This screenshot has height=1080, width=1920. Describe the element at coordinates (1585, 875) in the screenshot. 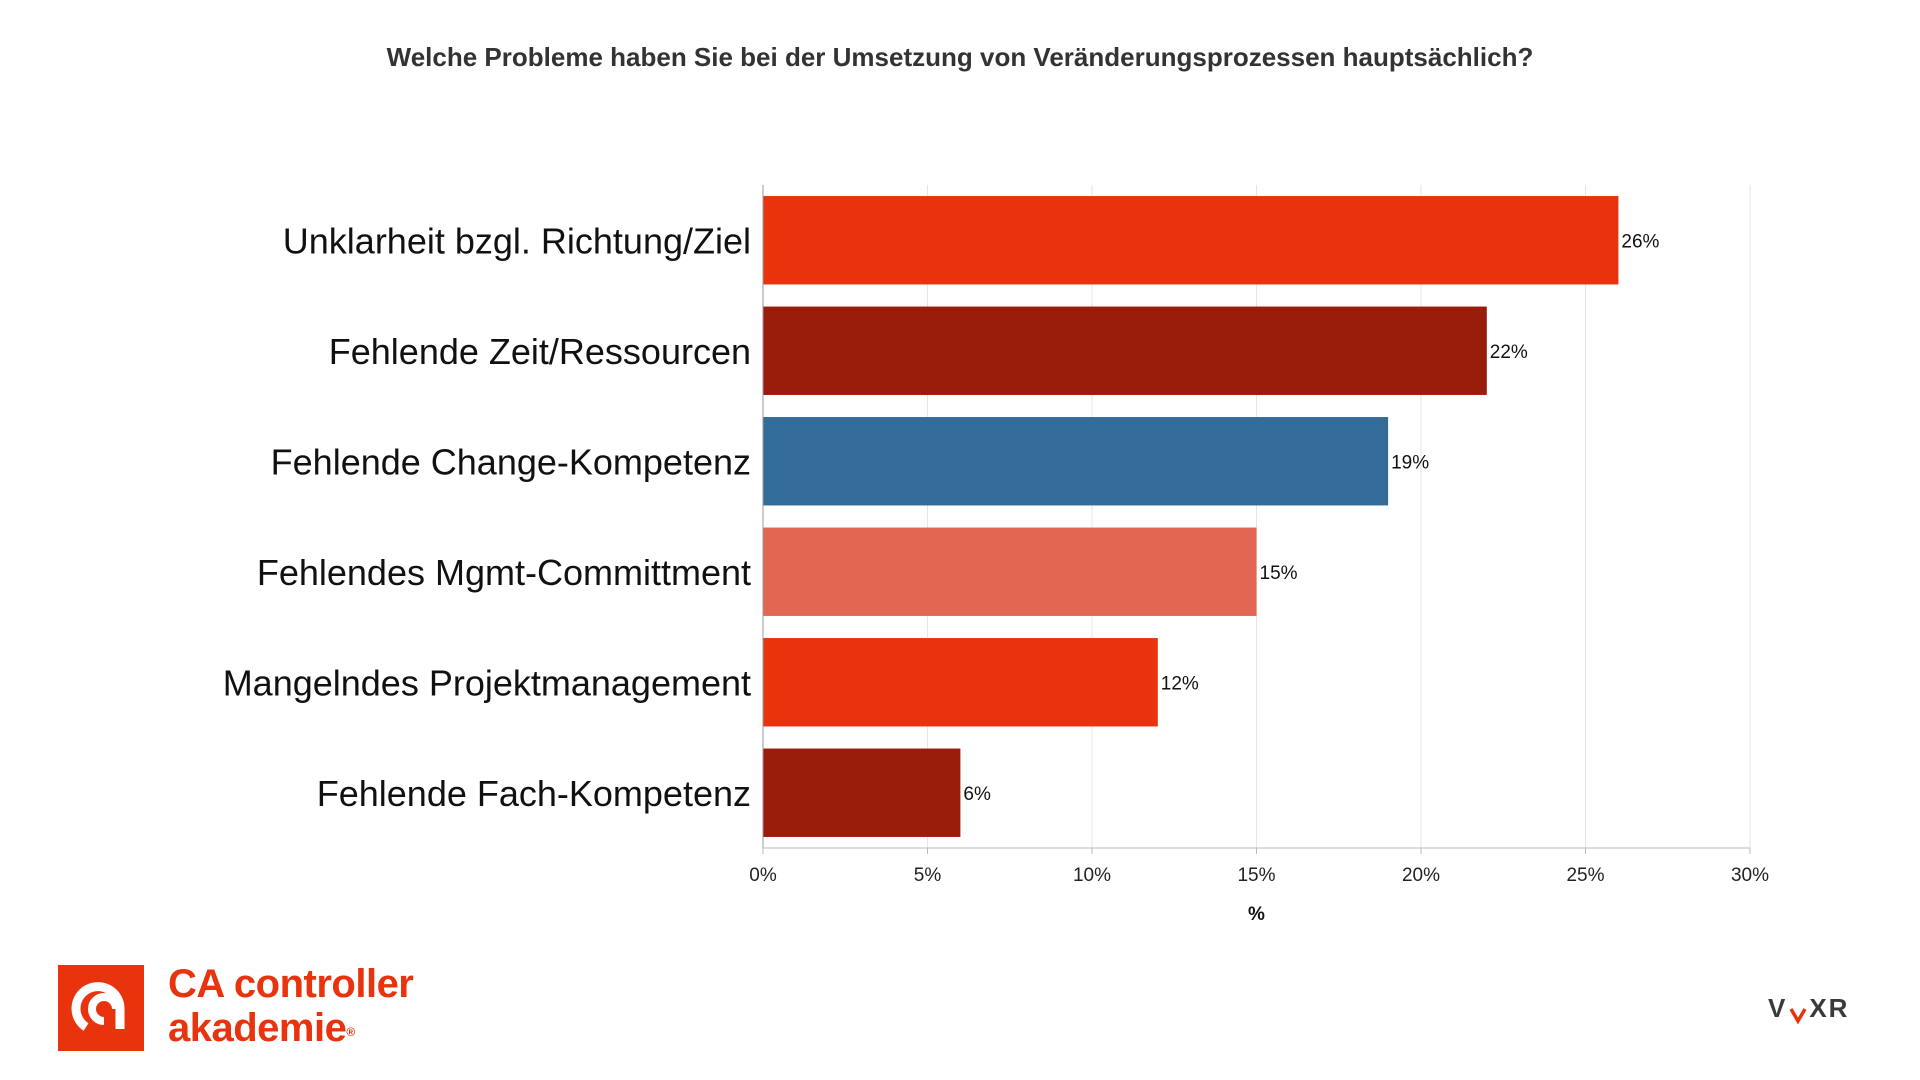

I see `x-tick-label: 25%` at that location.